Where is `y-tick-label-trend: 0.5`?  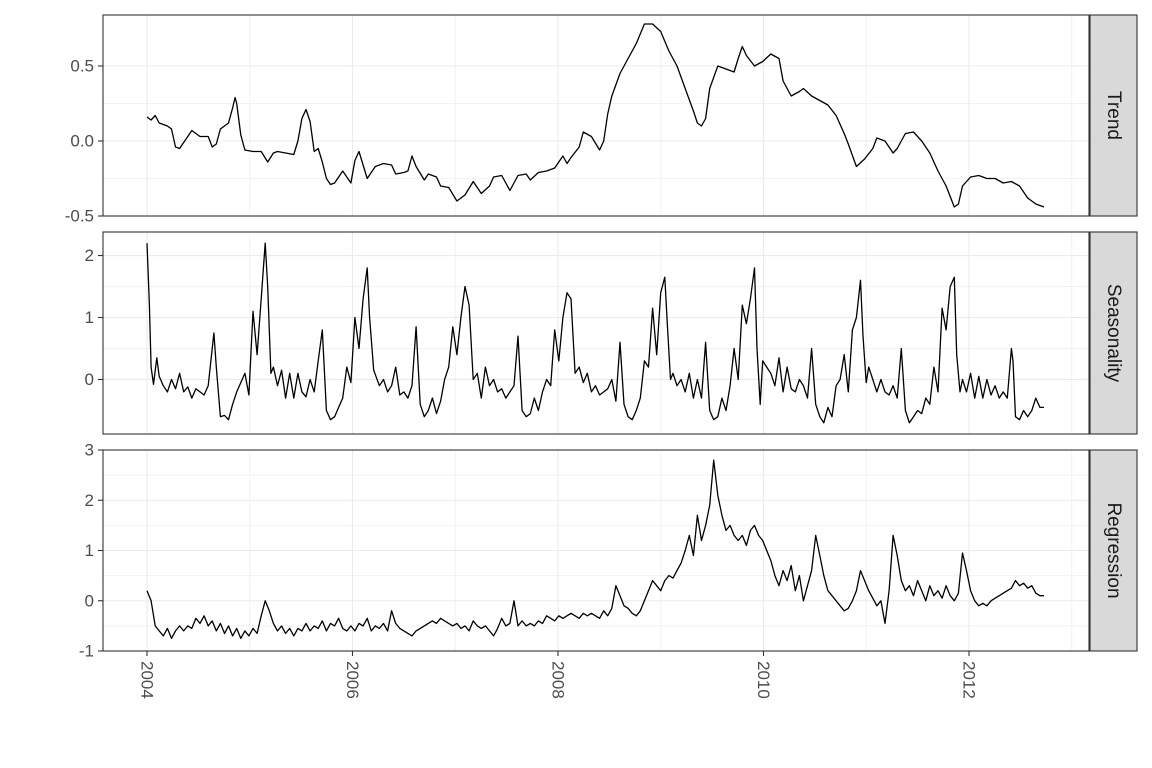
y-tick-label-trend: 0.5 is located at coordinates (82, 66).